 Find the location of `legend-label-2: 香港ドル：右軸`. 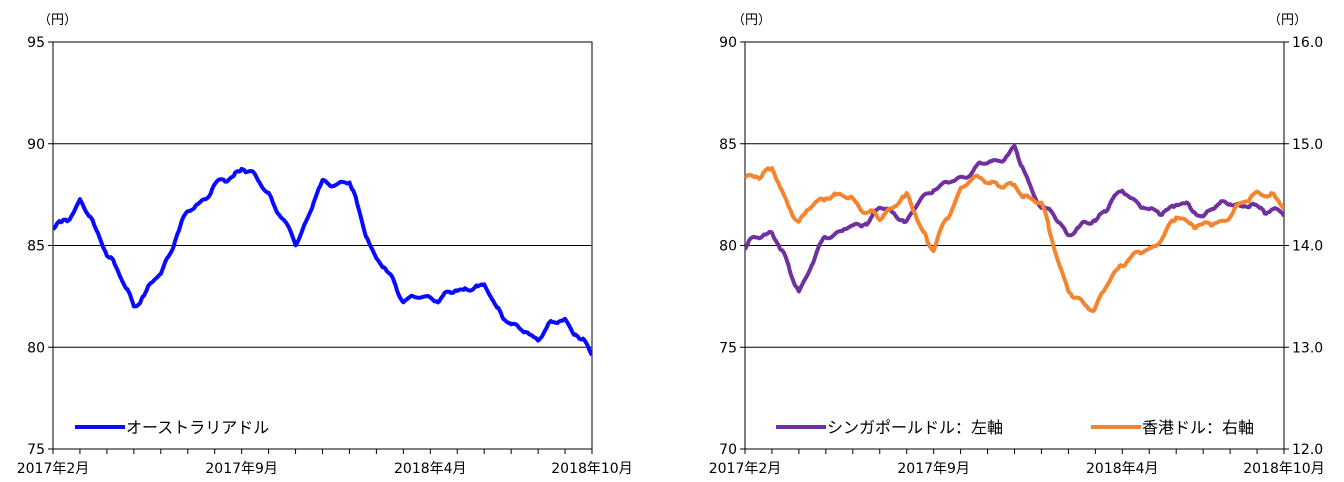

legend-label-2: 香港ドル：右軸 is located at coordinates (1198, 427).